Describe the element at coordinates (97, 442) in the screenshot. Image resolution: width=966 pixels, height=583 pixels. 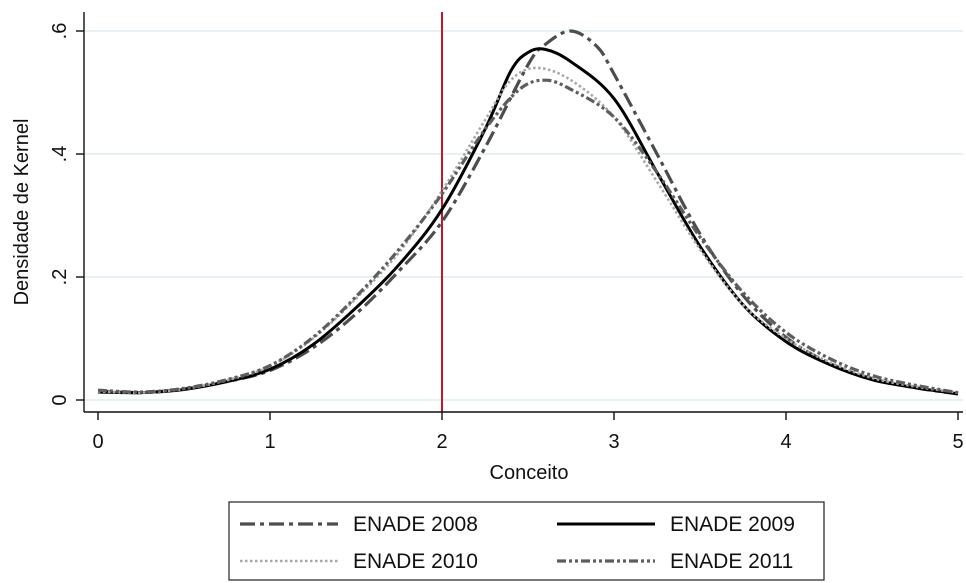
I see `x-tick-label-0: 0` at that location.